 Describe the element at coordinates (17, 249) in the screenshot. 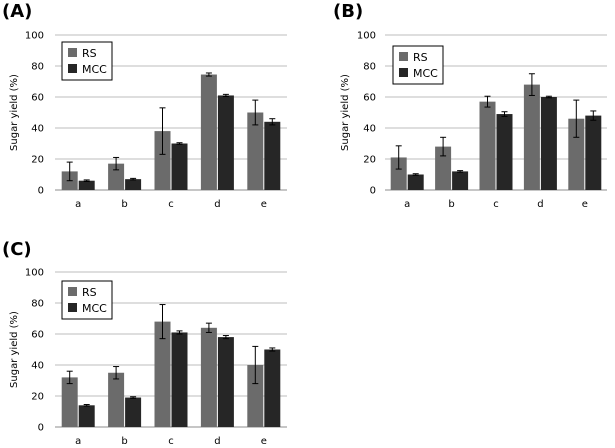

I see `panel-label: (C)` at that location.